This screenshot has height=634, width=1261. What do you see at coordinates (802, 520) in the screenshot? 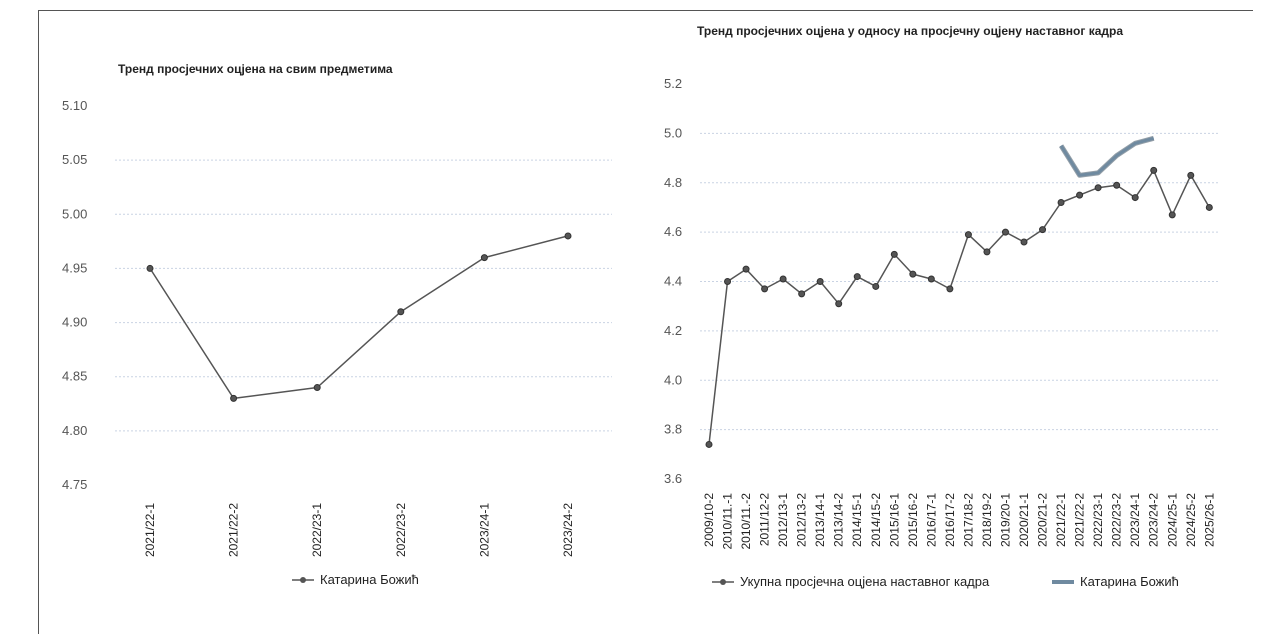
I see `x-tick-label: 2012/13-2` at bounding box center [802, 520].